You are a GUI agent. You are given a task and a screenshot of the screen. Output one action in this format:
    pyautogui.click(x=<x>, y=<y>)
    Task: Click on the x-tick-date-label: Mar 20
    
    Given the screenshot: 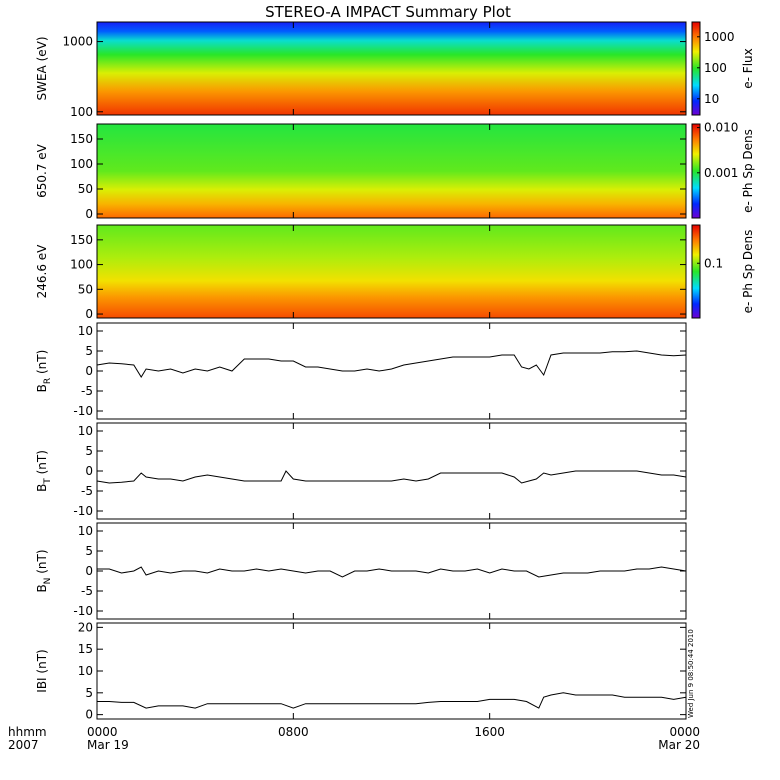 What is the action you would take?
    pyautogui.click(x=679, y=745)
    